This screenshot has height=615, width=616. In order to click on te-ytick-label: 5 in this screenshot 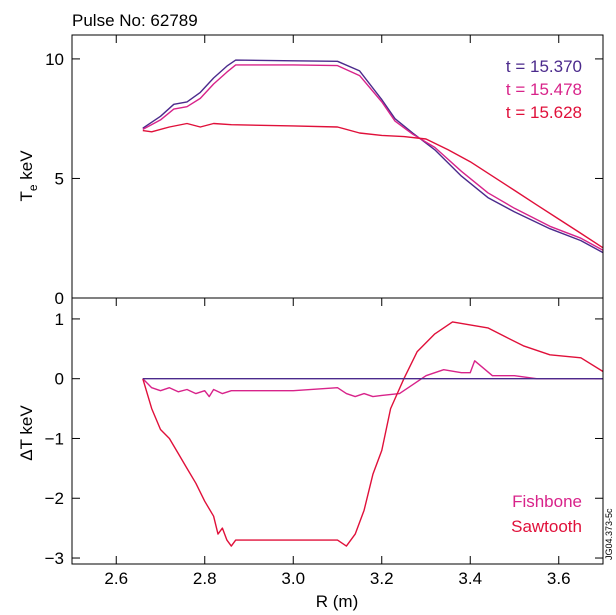, I will do `click(59, 178)`.